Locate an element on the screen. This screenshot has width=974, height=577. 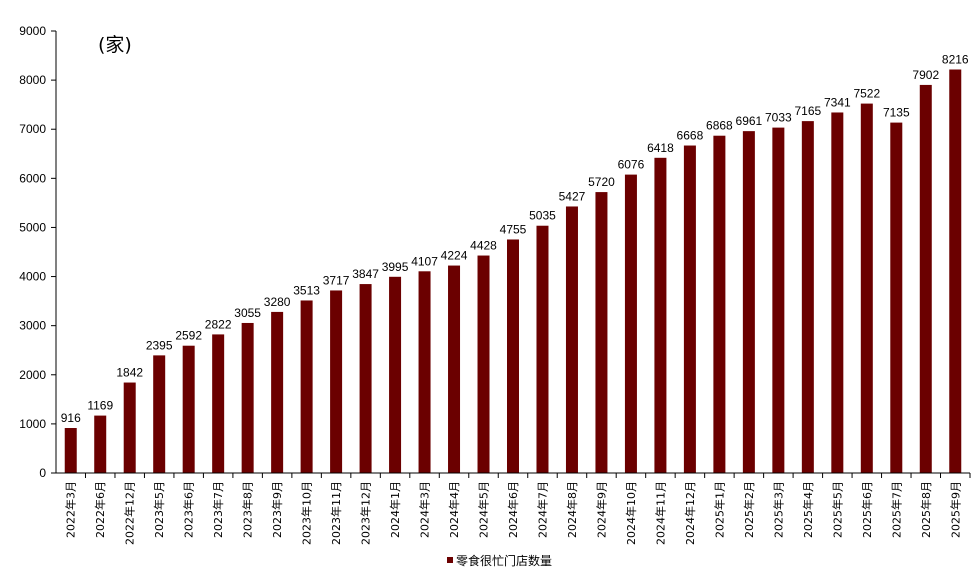
data-label: 7902 is located at coordinates (925, 75).